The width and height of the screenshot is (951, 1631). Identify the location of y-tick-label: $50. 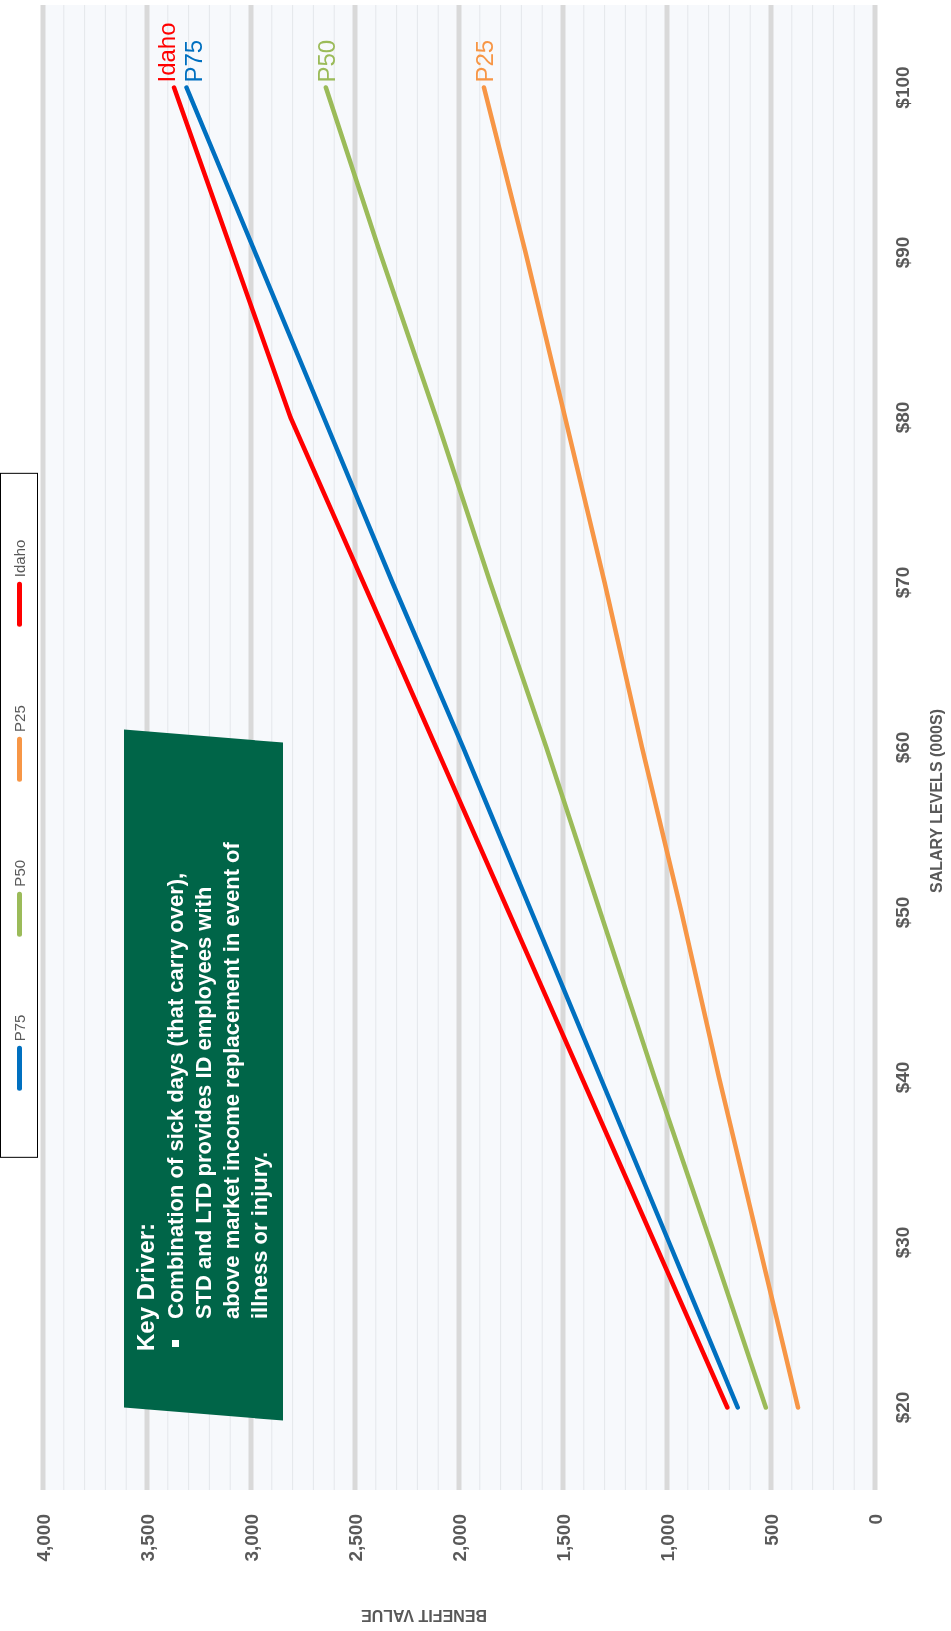
(903, 912).